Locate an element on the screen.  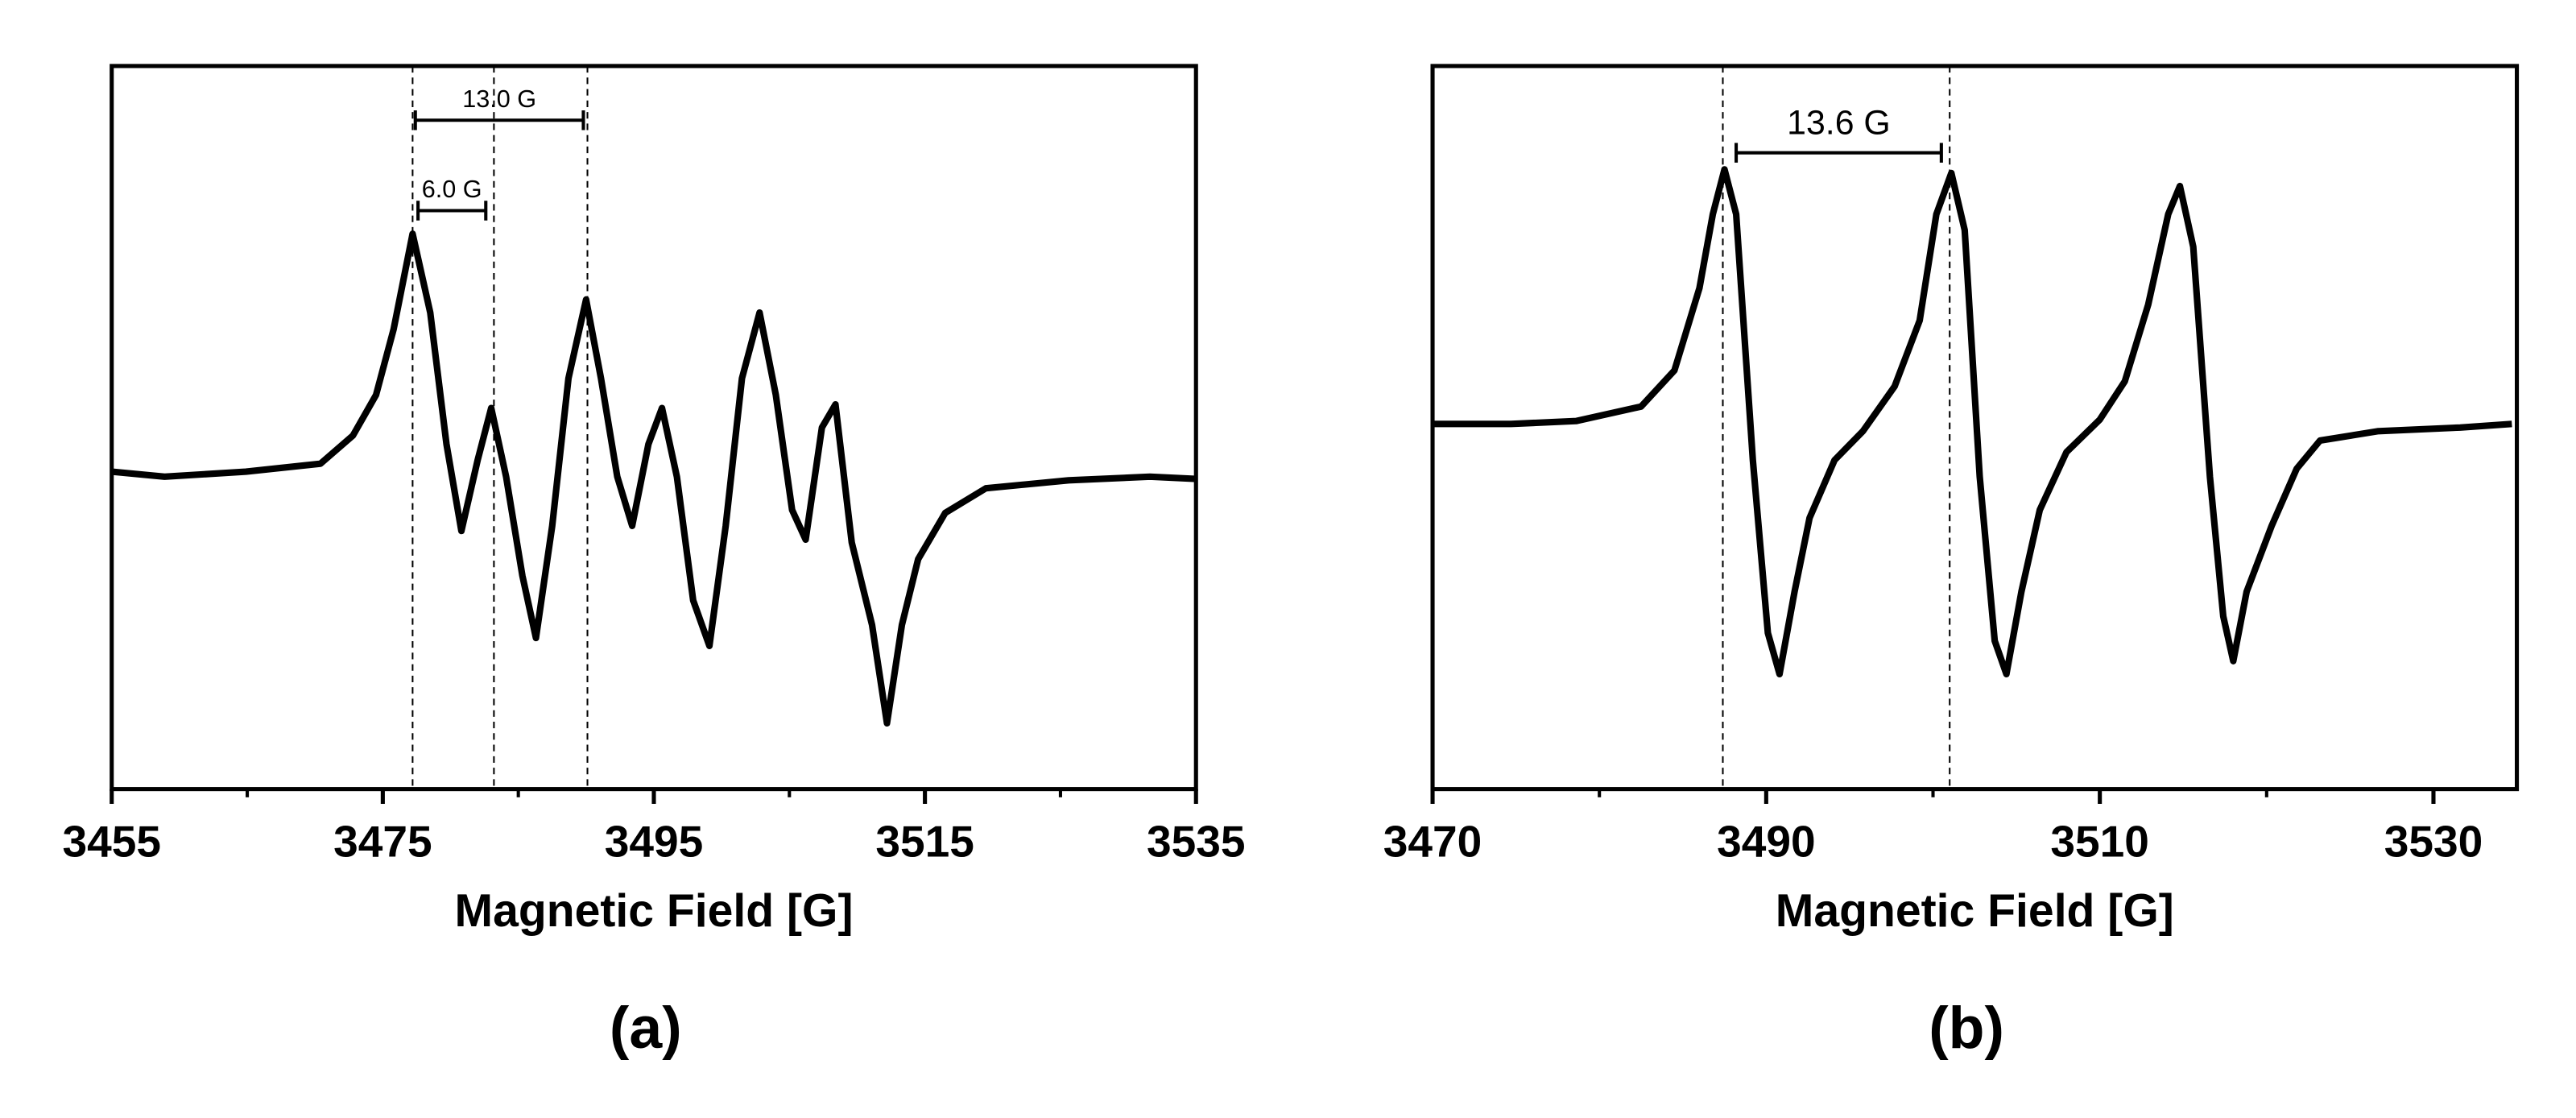
x-tick-label: 3535 is located at coordinates (1196, 842).